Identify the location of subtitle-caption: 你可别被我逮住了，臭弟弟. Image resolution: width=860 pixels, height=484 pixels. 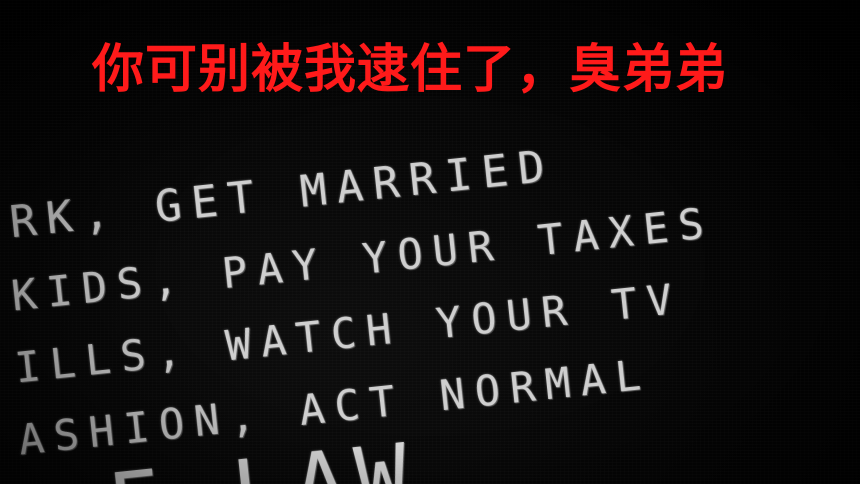
(410, 70).